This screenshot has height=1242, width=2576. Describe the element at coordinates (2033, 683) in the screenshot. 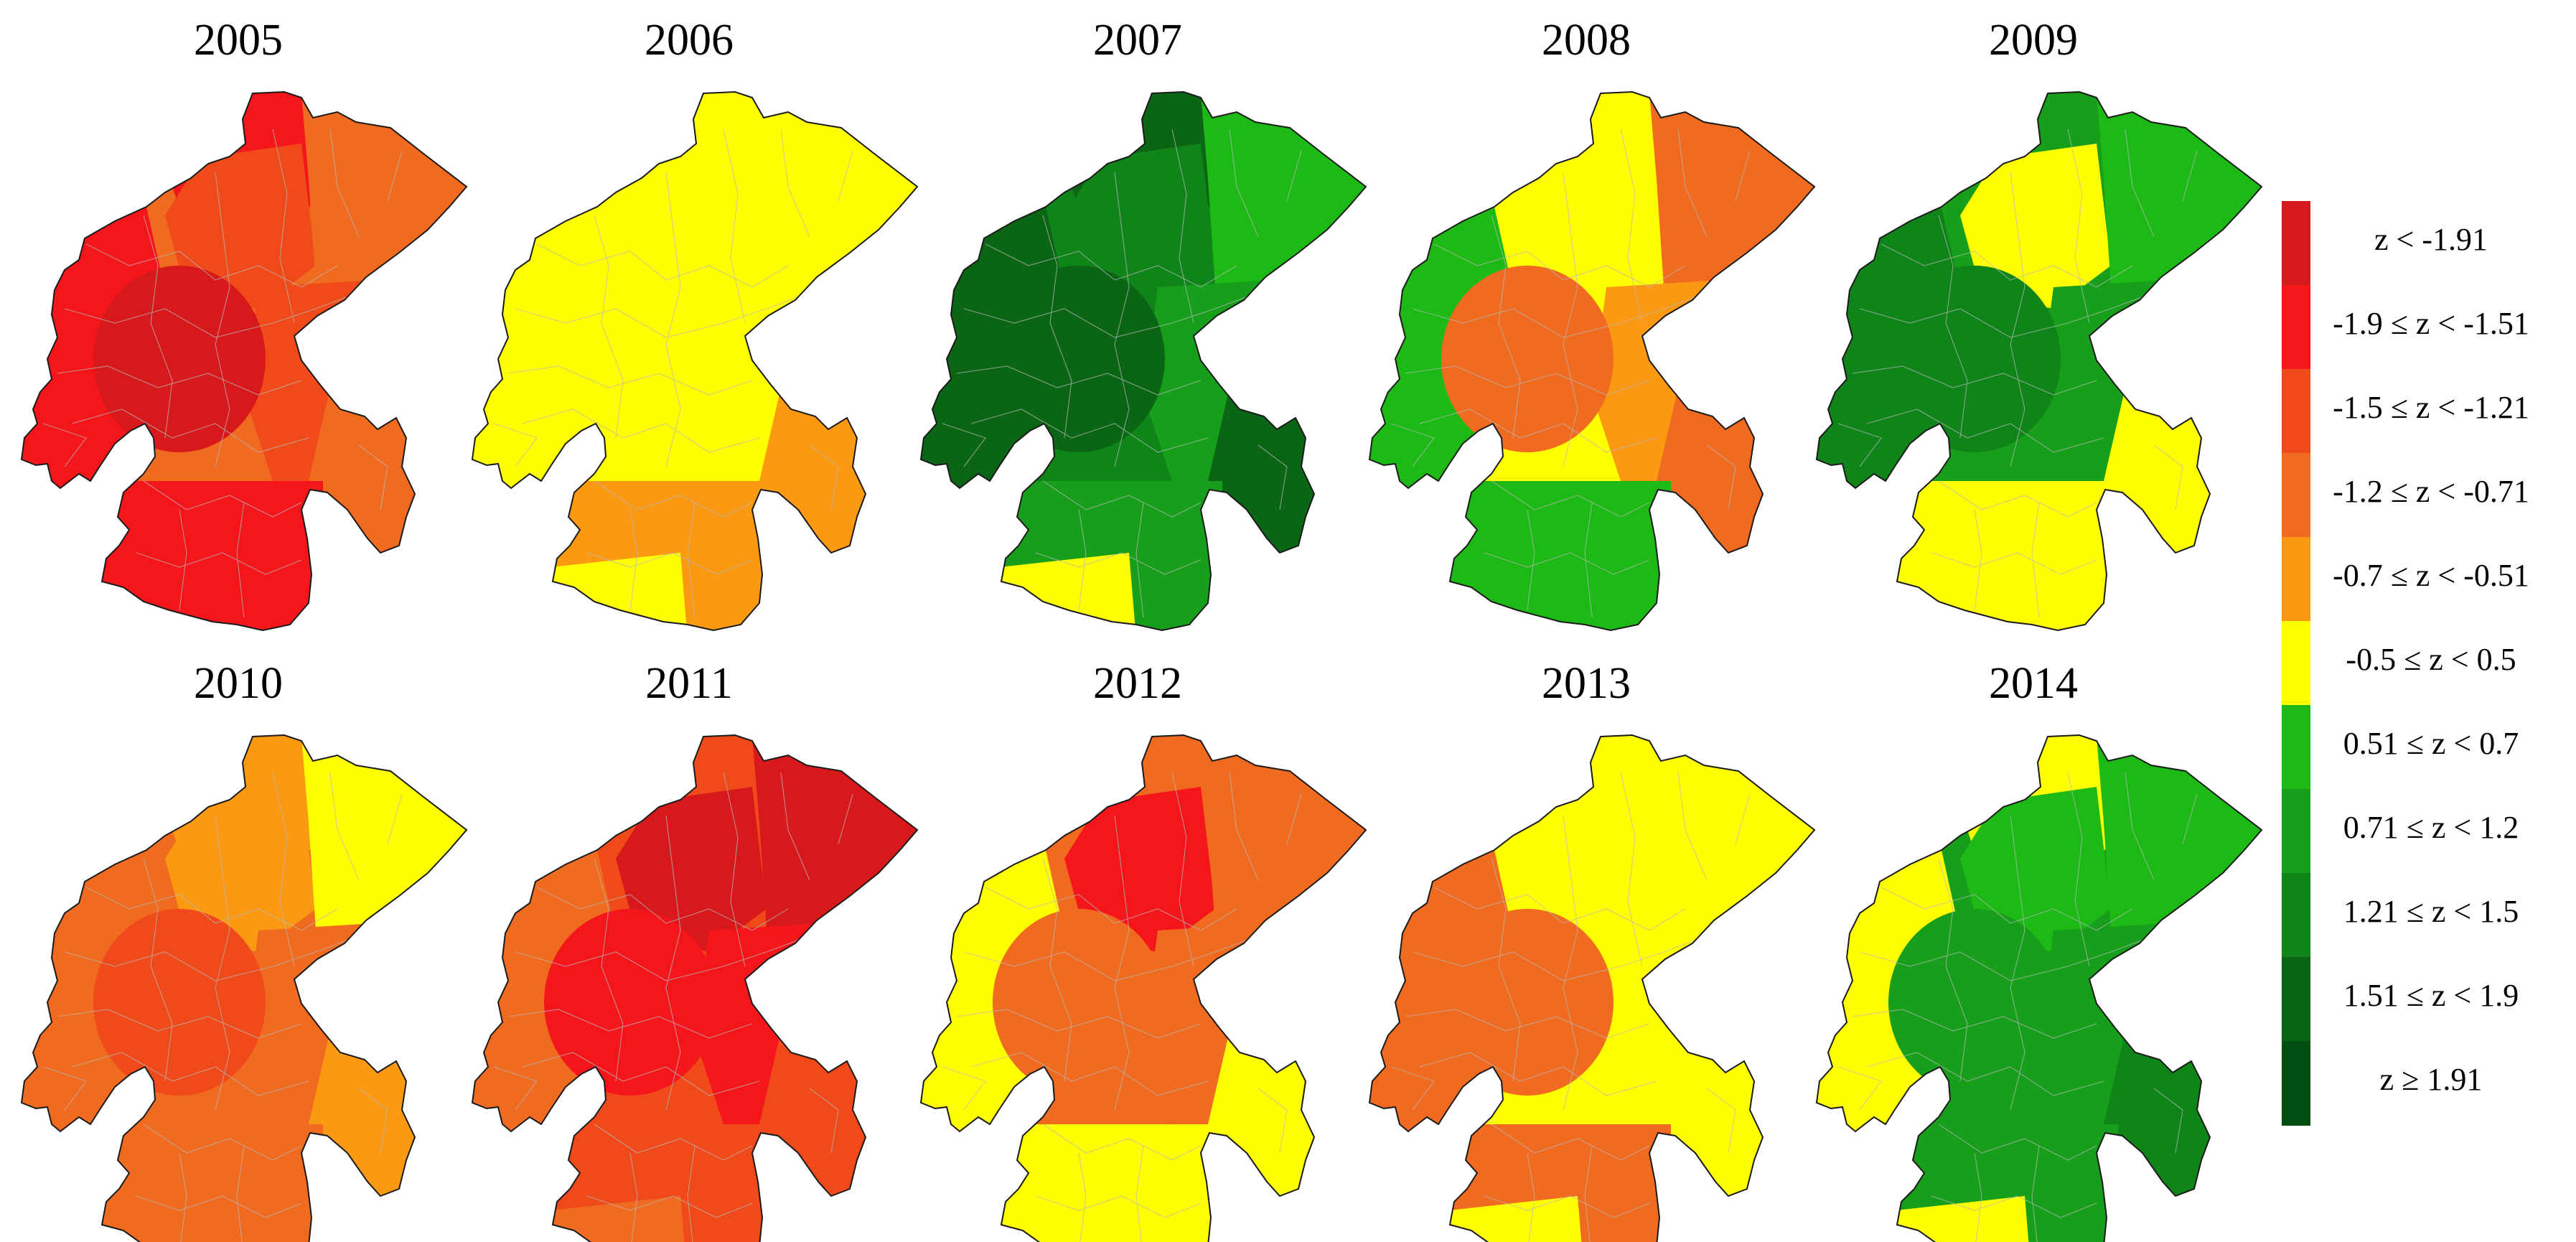

I see `year-title-2014: 2014` at that location.